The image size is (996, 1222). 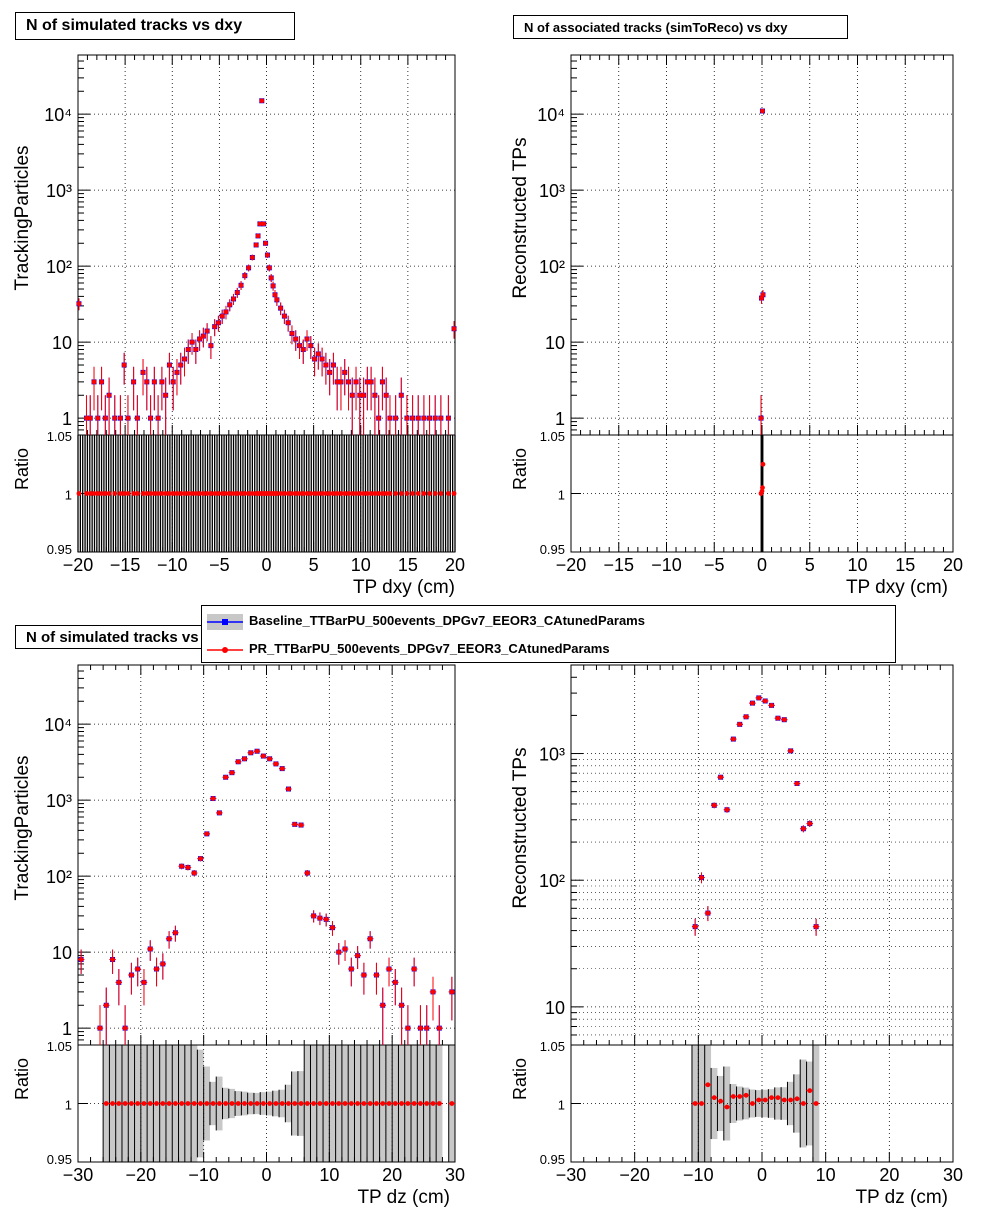 I want to click on x-axis-label-3: TP dz (cm), so click(x=403, y=1197).